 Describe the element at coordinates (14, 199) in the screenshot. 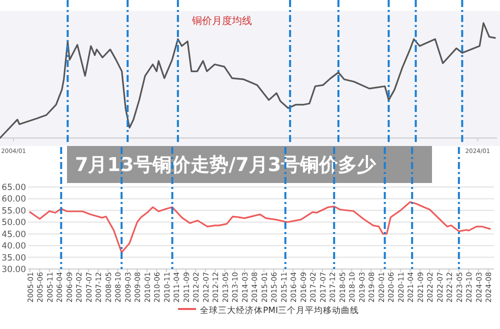

I see `y-tick-label: 60.00` at that location.